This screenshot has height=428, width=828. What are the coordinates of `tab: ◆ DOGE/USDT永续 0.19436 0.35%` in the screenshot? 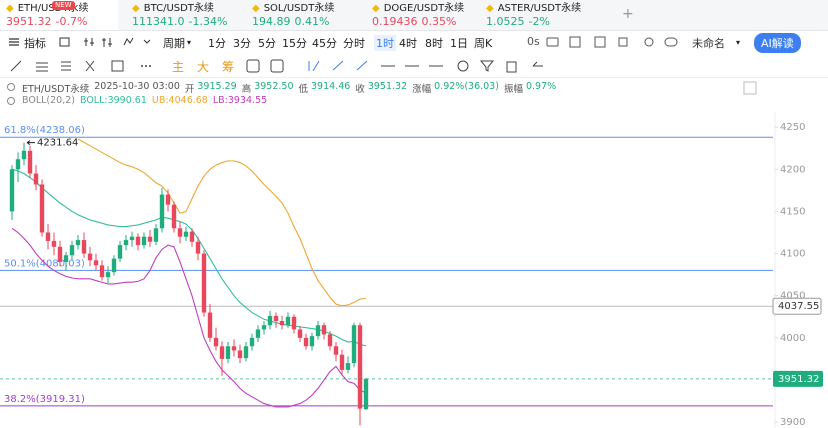 It's located at (425, 15).